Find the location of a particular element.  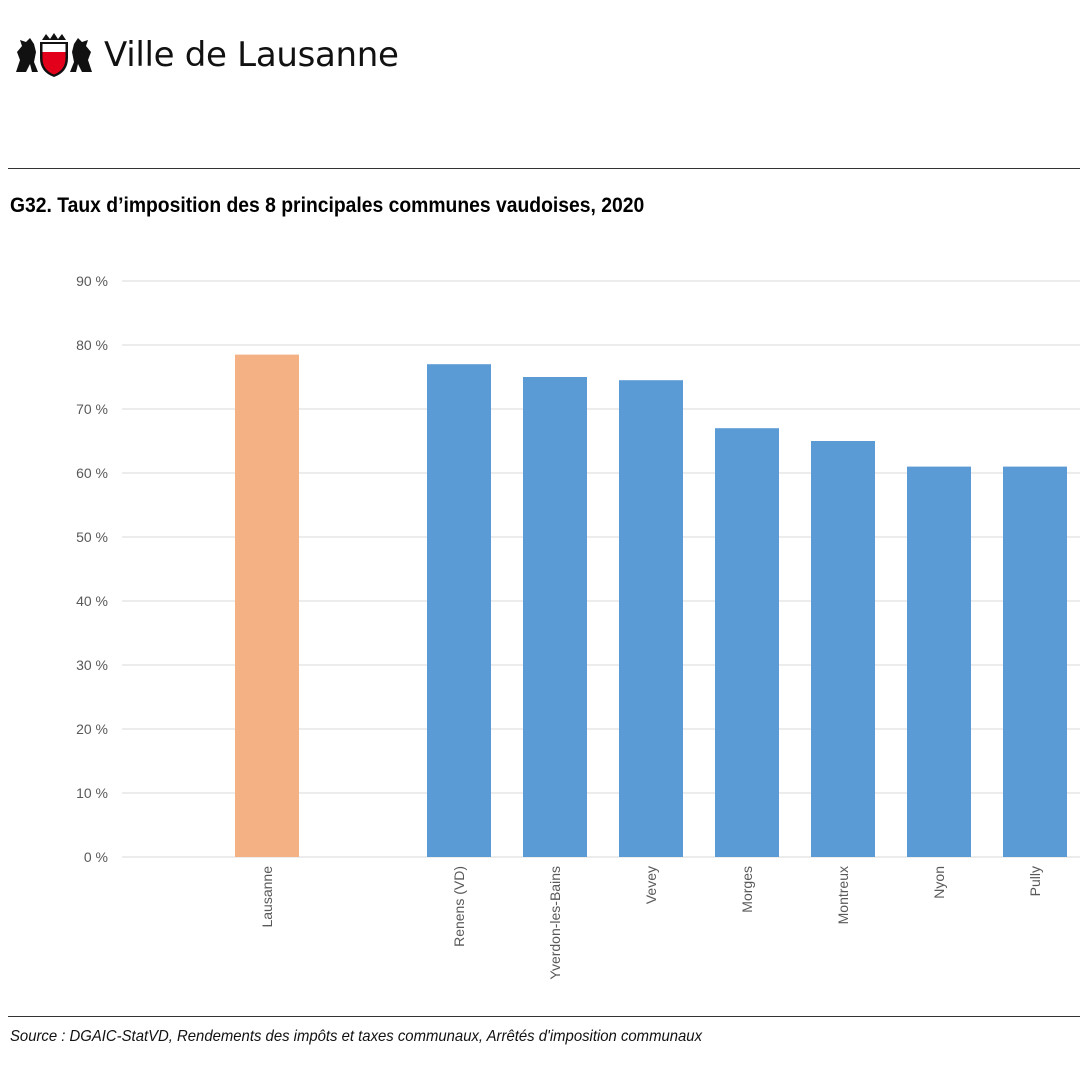

bottom-divider is located at coordinates (544, 1016).